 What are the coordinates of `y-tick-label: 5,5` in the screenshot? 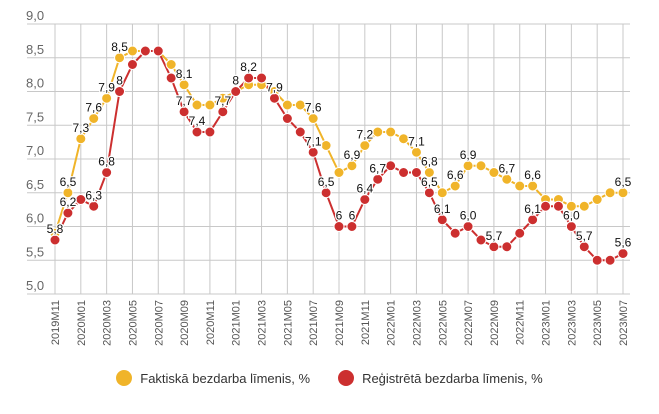 It's located at (35, 251).